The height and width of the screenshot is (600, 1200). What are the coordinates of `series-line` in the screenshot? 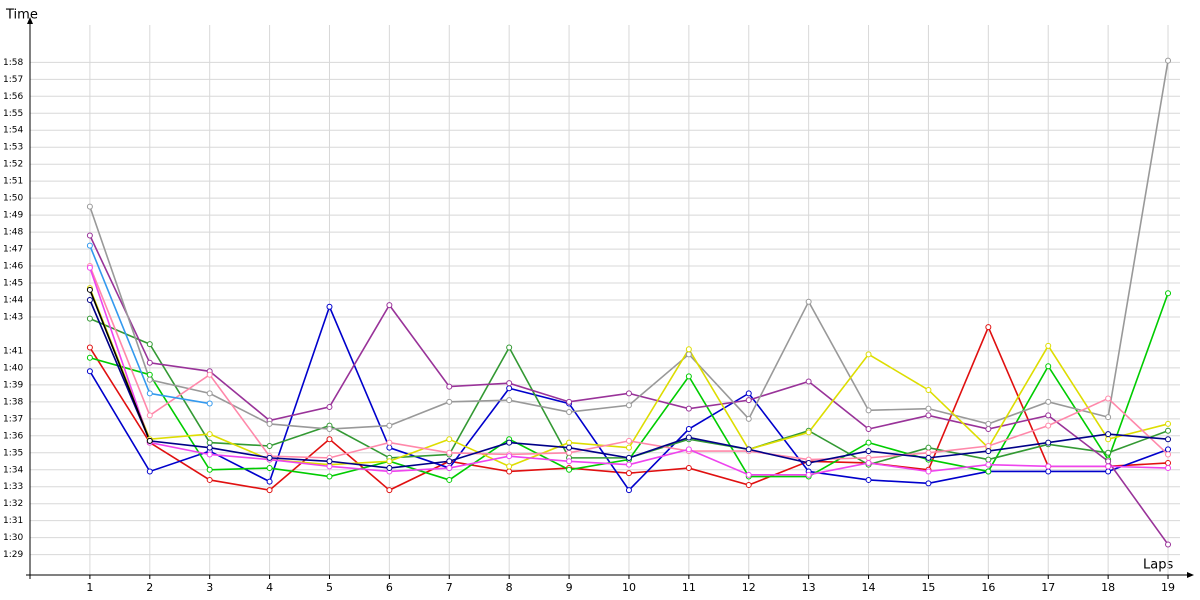 It's located at (120, 365).